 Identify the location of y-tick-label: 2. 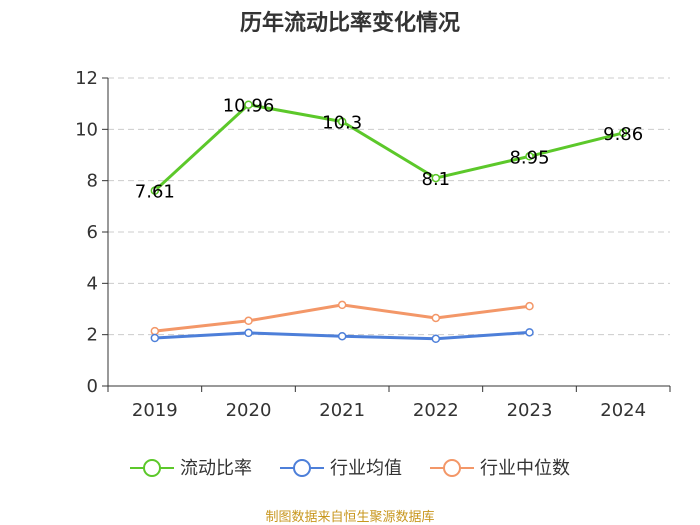
(92, 335).